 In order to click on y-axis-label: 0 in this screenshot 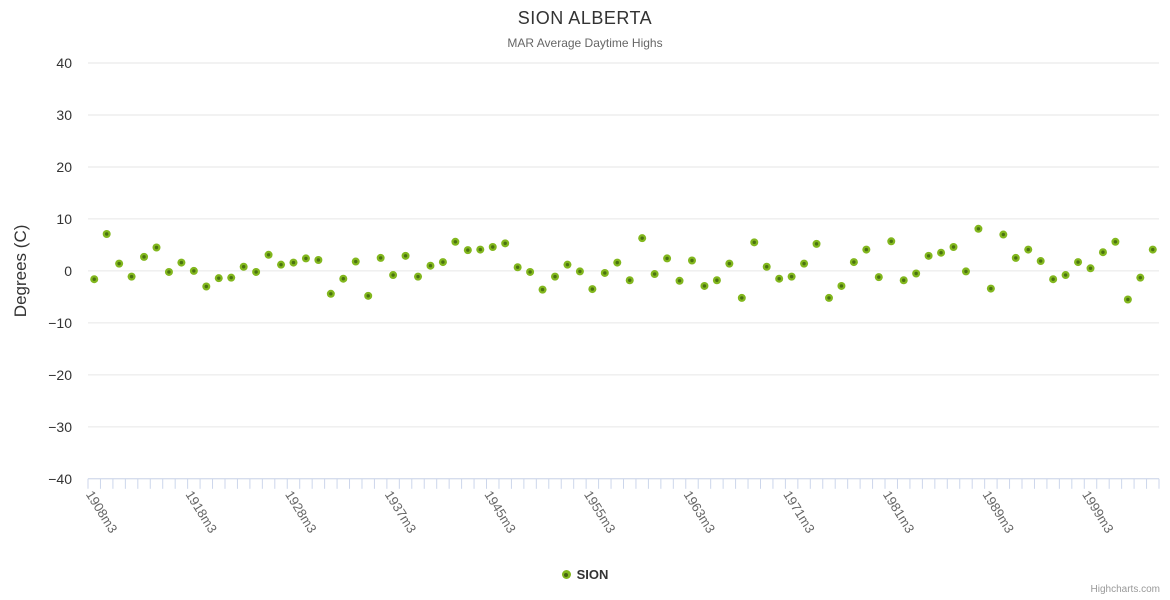, I will do `click(68, 271)`.